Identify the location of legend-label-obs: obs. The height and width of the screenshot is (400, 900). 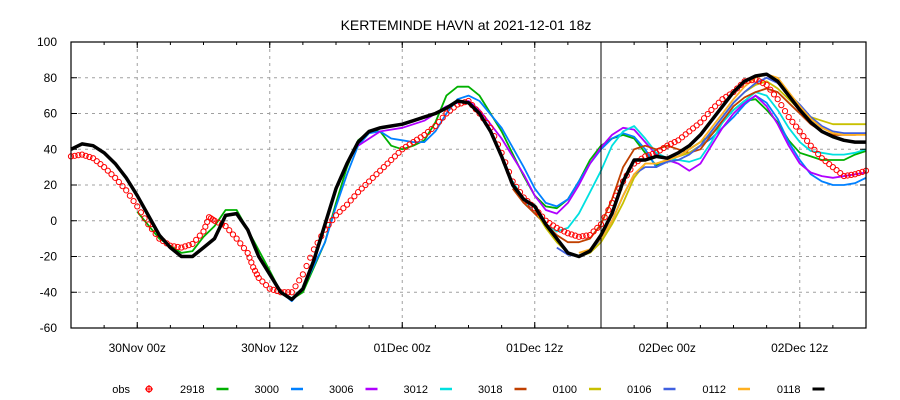
(121, 390).